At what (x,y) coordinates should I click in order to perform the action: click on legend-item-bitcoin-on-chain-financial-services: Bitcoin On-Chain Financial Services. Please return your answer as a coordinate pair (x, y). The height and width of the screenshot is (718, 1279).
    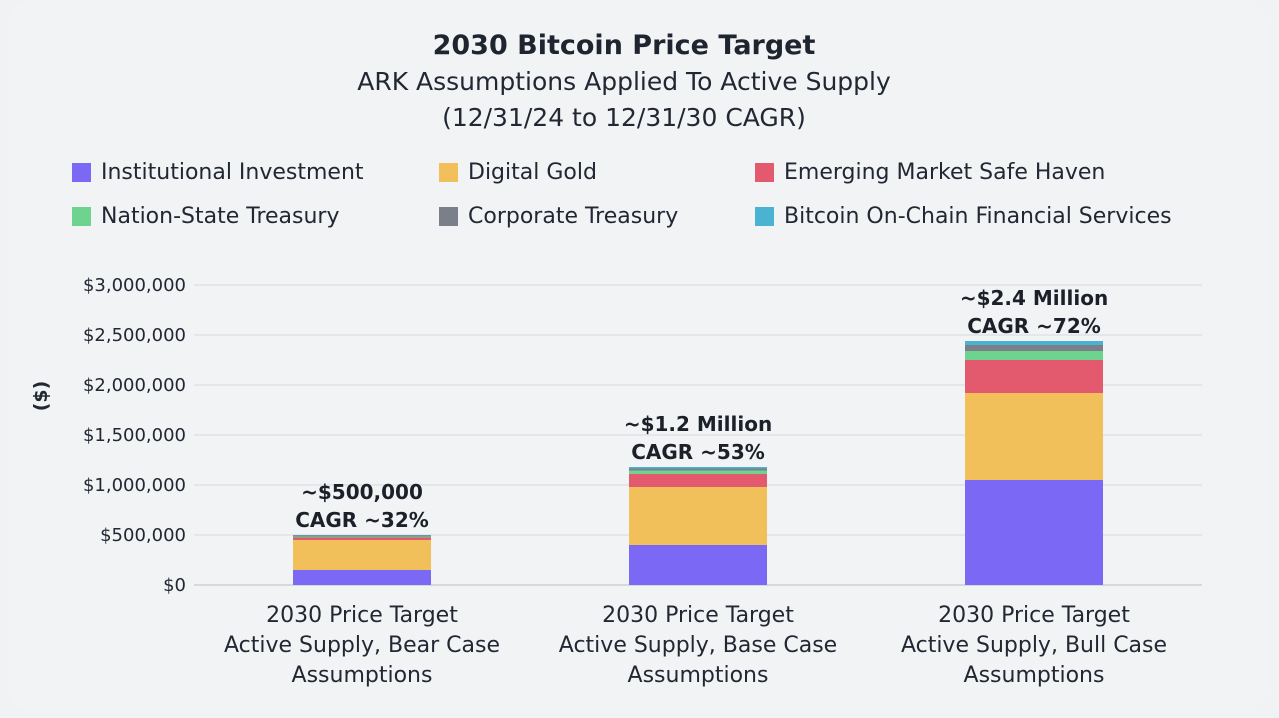
    Looking at the image, I should click on (963, 216).